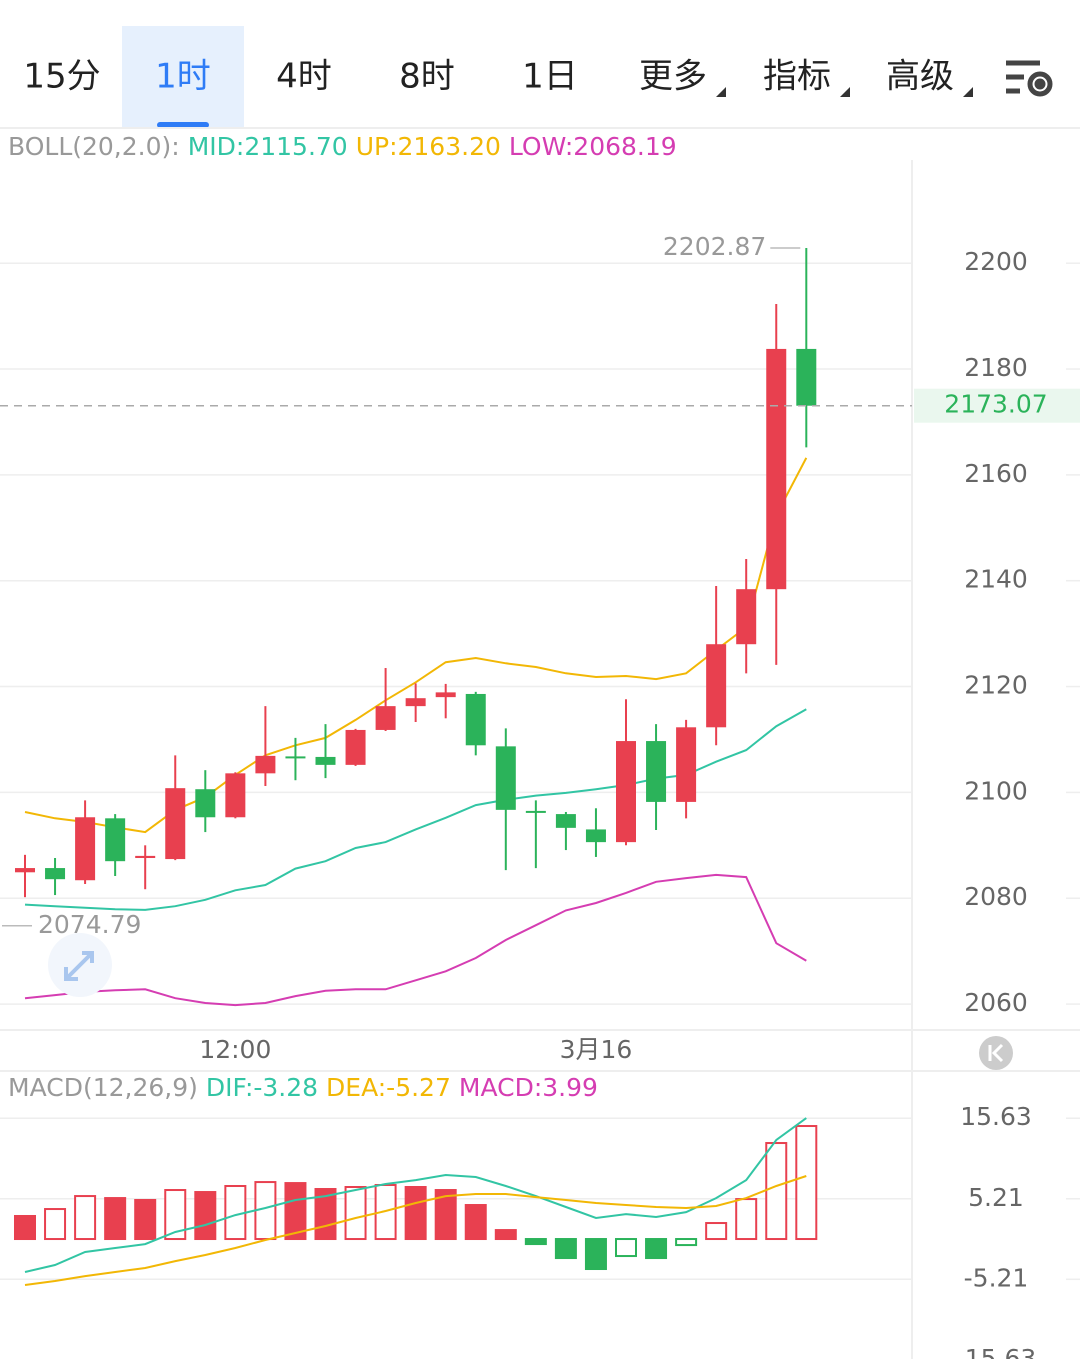 This screenshot has height=1359, width=1080. Describe the element at coordinates (388, 1087) in the screenshot. I see `legend-entry: DEA:-5.27` at that location.